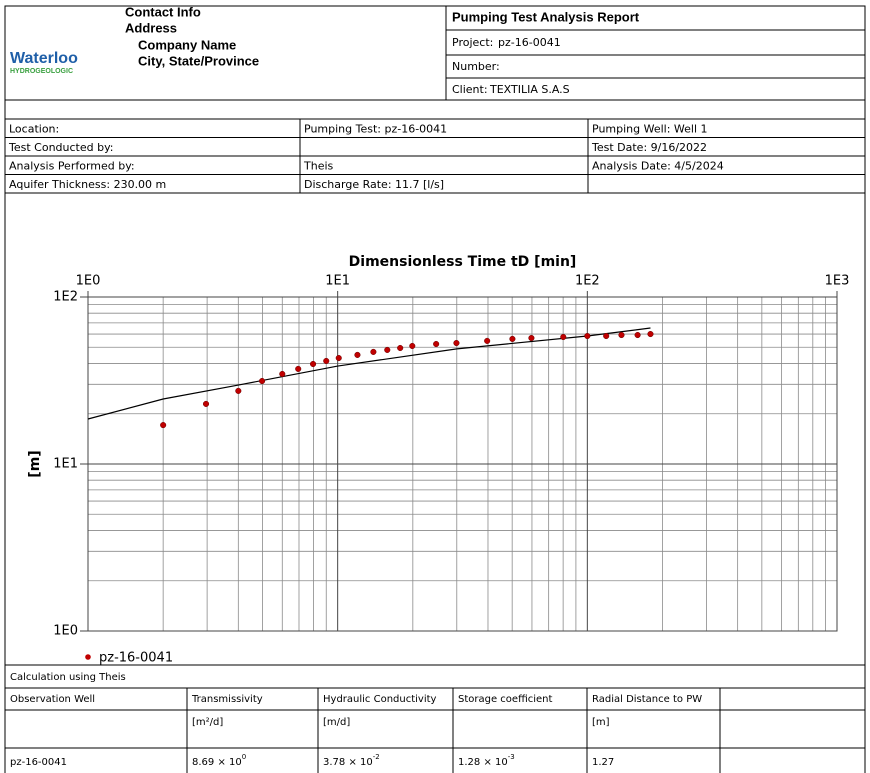 Image resolution: width=870 pixels, height=773 pixels. What do you see at coordinates (375, 128) in the screenshot?
I see `info-cell: Pumping Test: pz-16-0041` at bounding box center [375, 128].